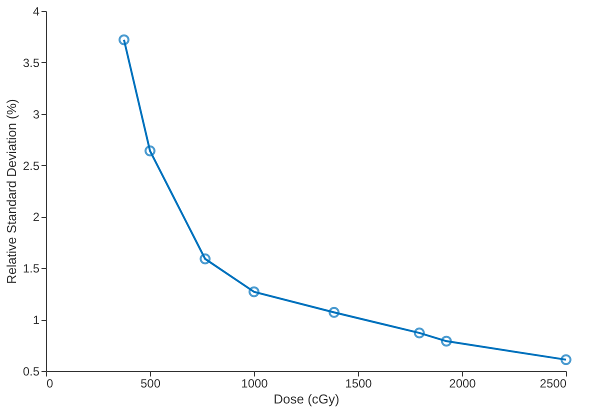  I want to click on y-tick-label: 2.5, so click(31, 165).